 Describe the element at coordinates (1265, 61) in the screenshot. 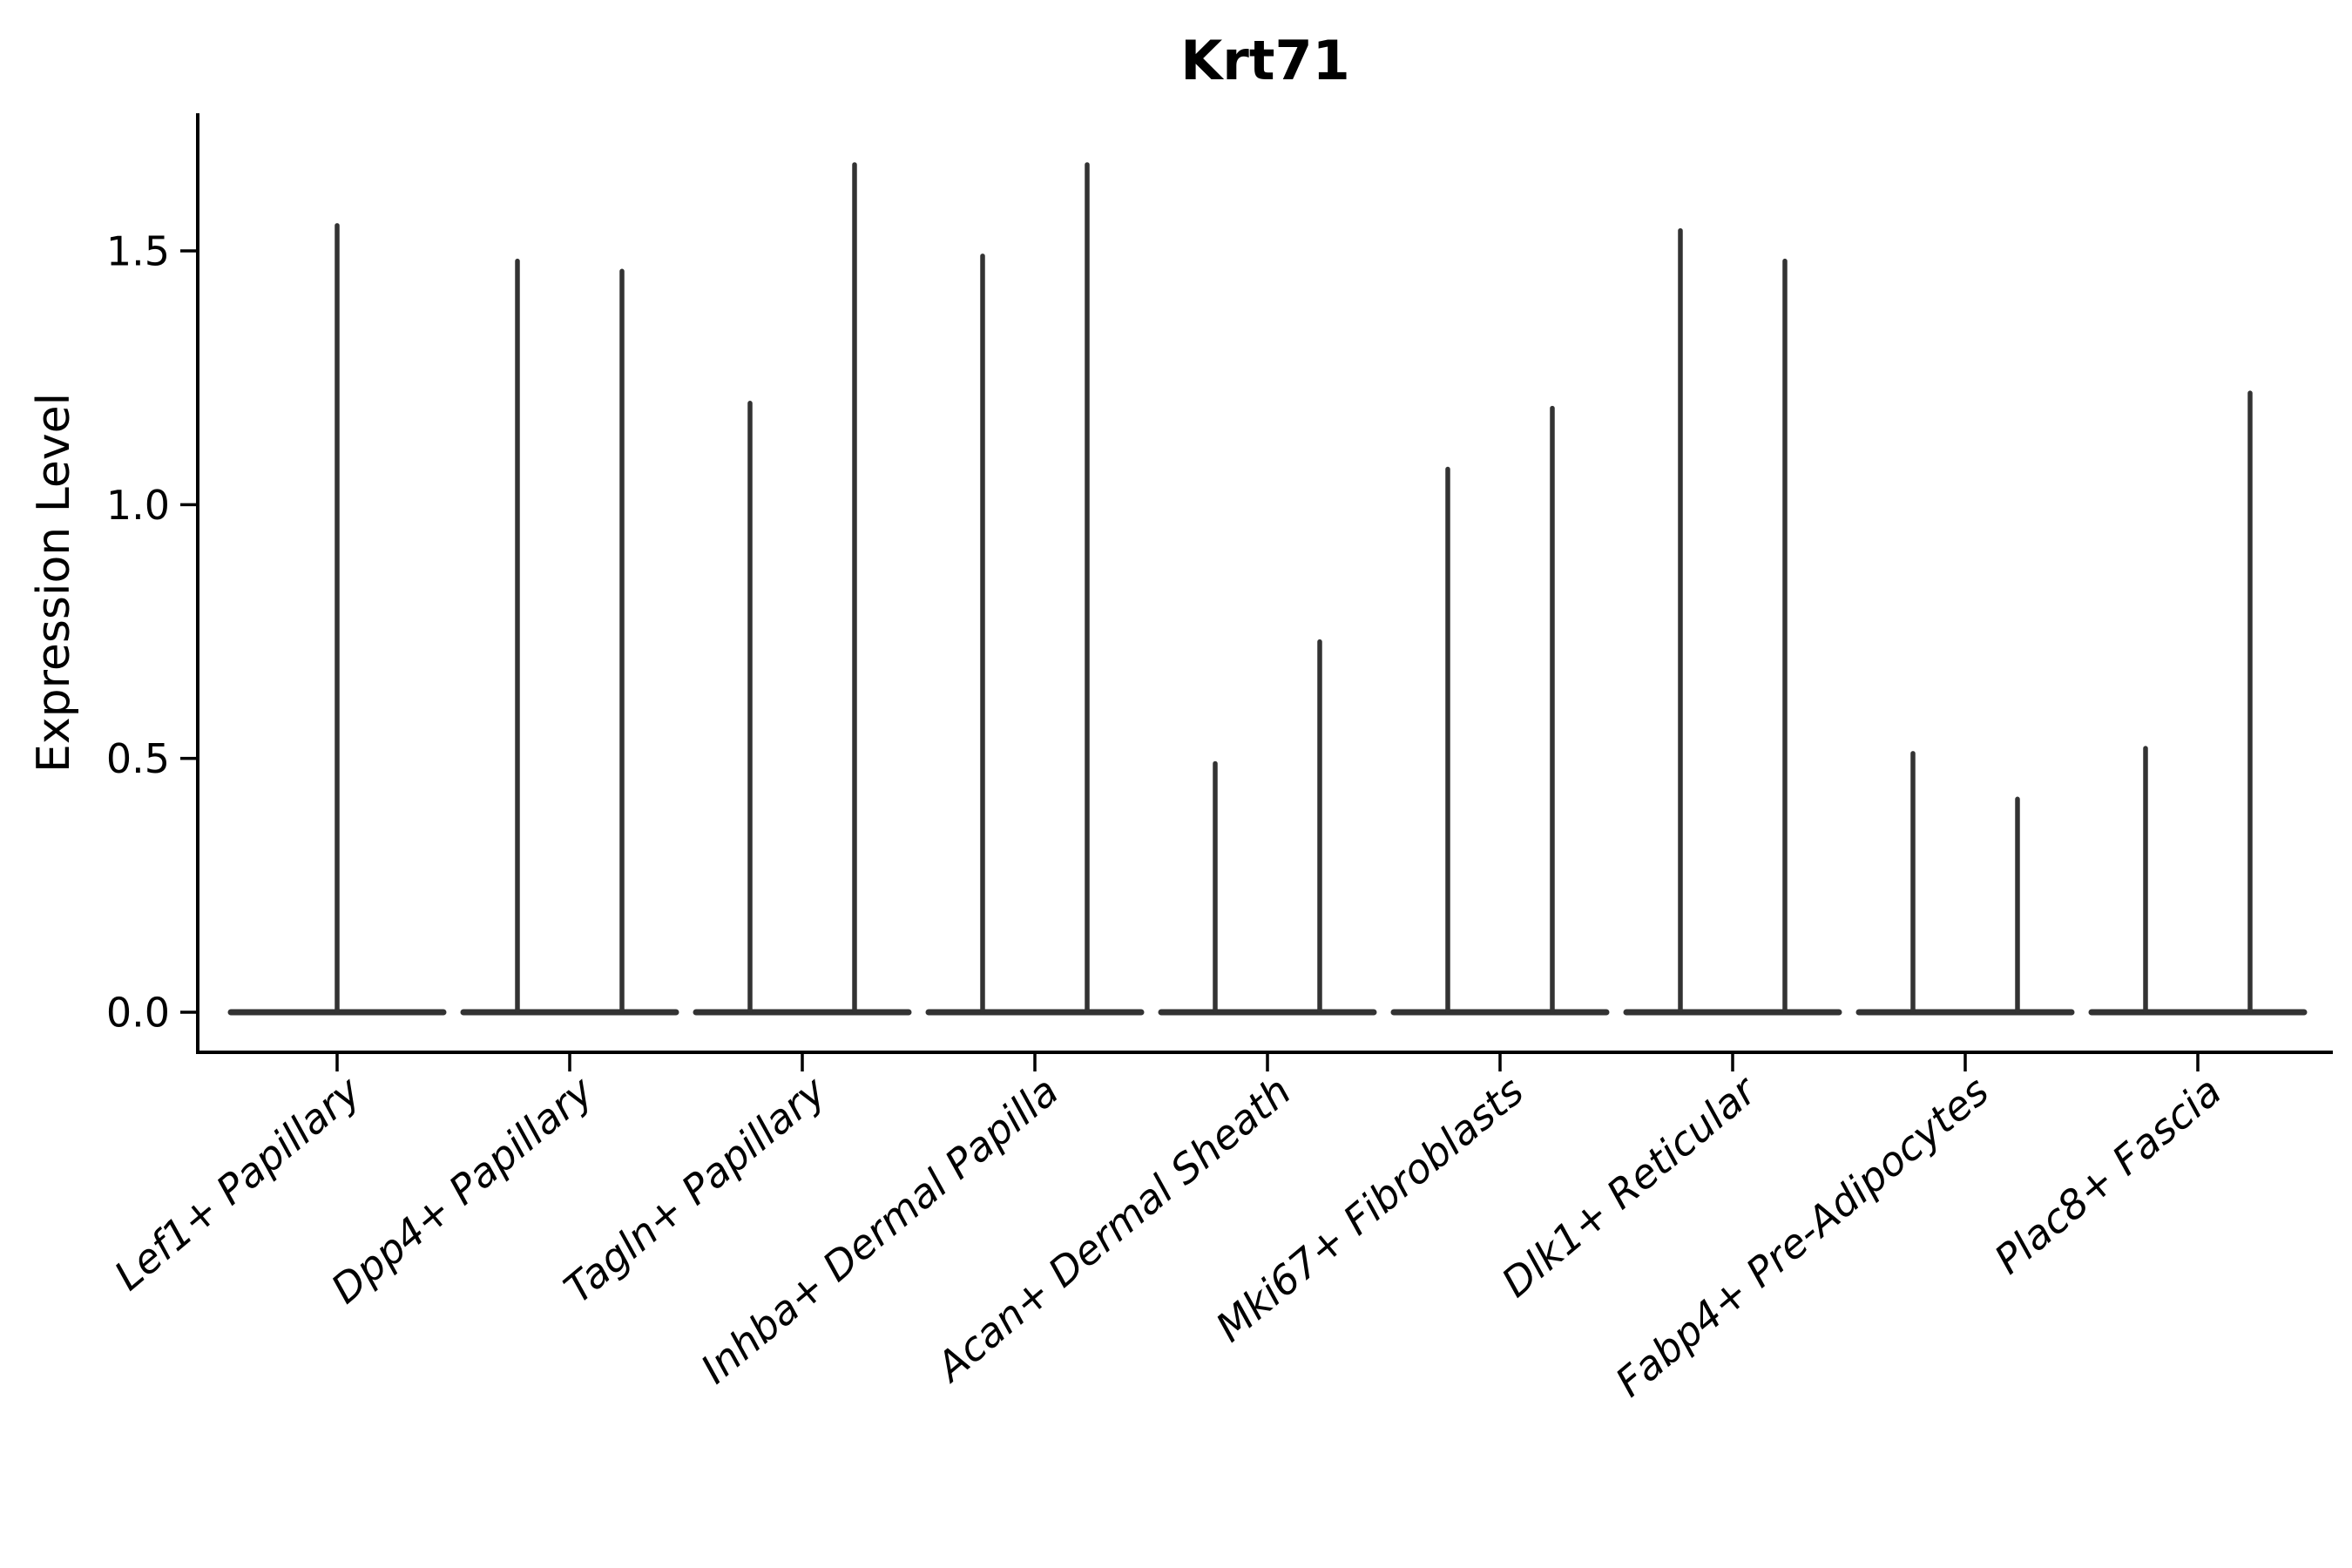

I see `chart-title: Krt71` at that location.